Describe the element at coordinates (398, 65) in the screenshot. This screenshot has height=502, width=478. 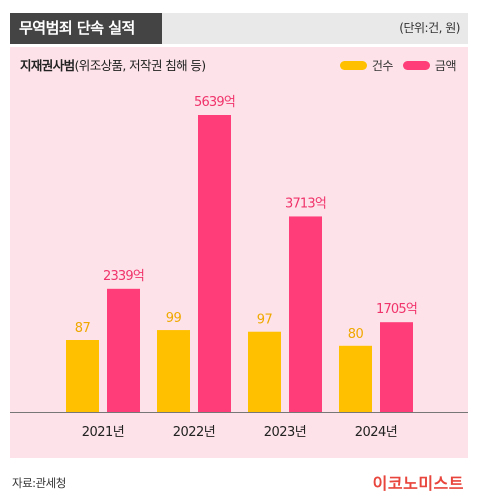
I see `legend: 건수 금액` at that location.